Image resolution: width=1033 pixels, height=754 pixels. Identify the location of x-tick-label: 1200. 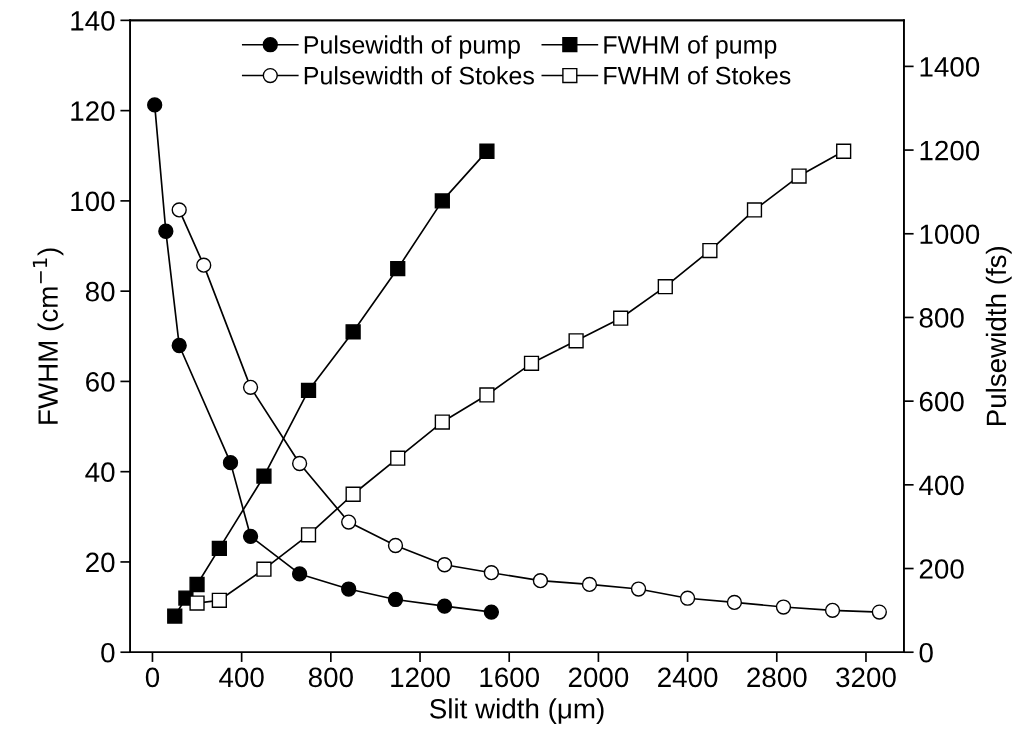
(420, 677).